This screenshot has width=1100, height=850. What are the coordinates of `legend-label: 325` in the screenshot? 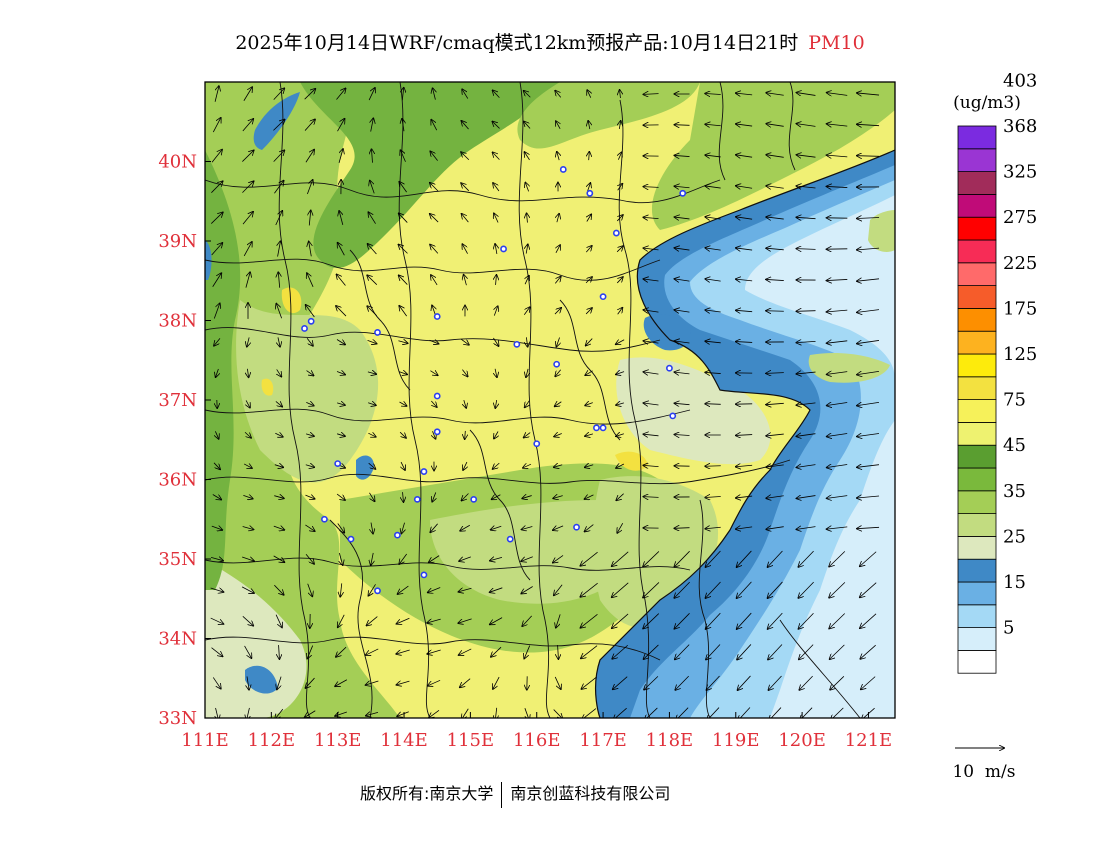 It's located at (1020, 172).